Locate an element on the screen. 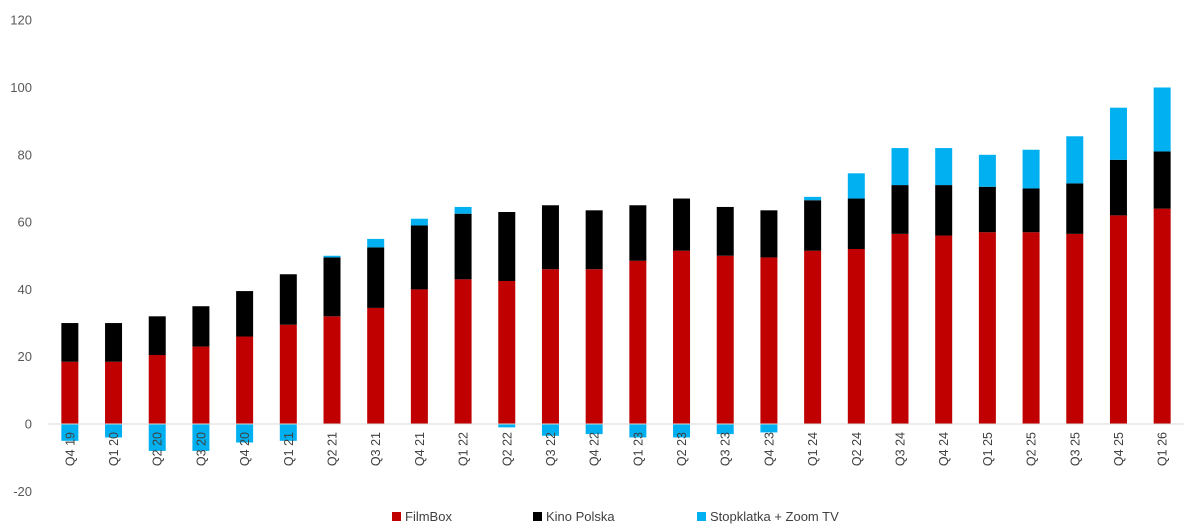  legend-label-kino-polska: Kino Polska is located at coordinates (580, 516).